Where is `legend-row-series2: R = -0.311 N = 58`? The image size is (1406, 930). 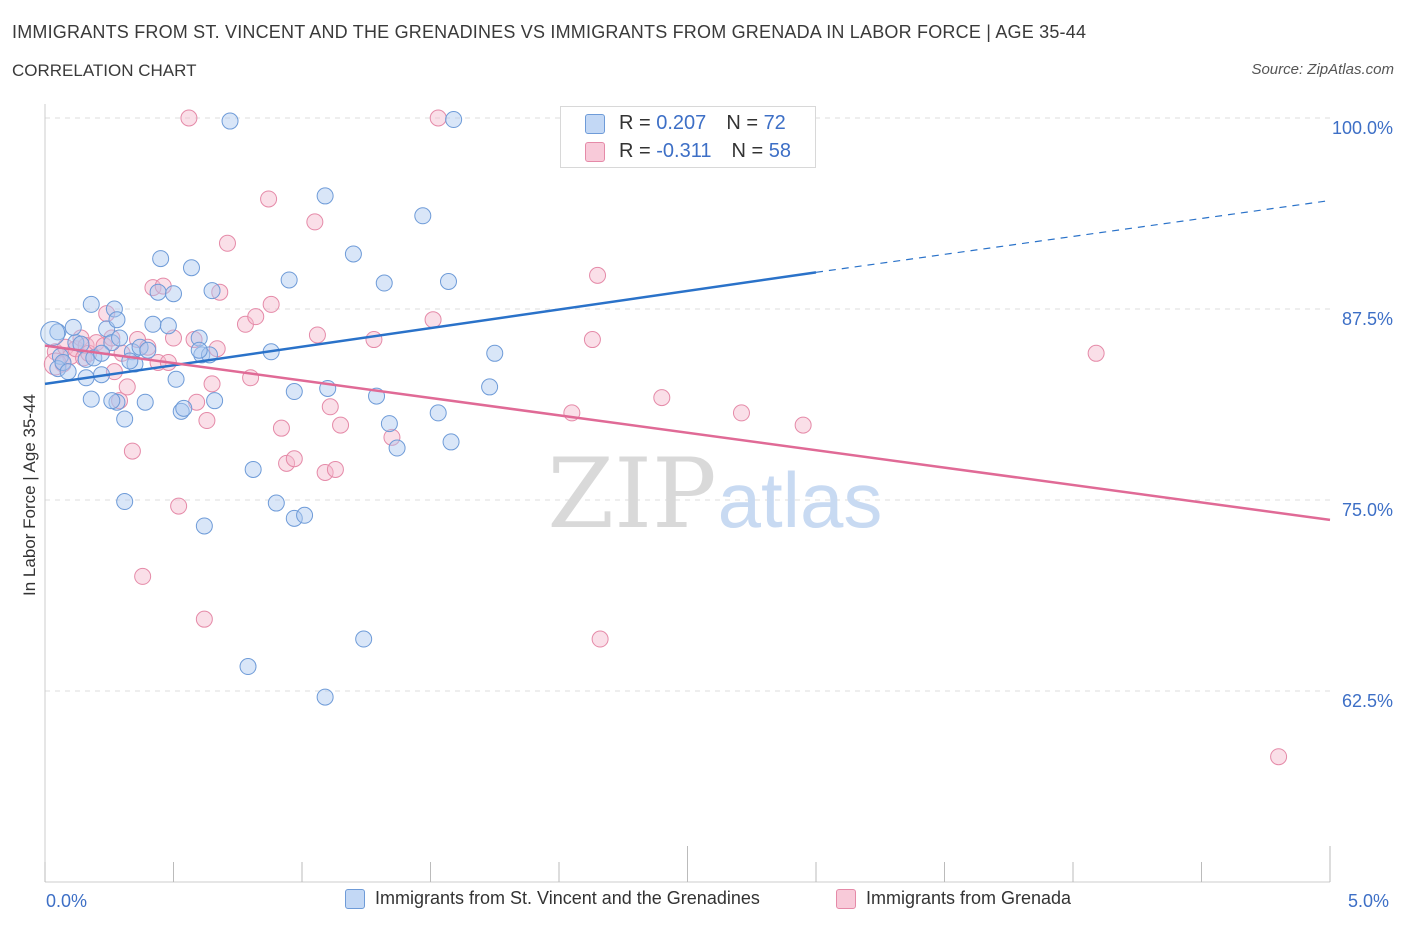 legend-row-series2: R = -0.311 N = 58 is located at coordinates (688, 151).